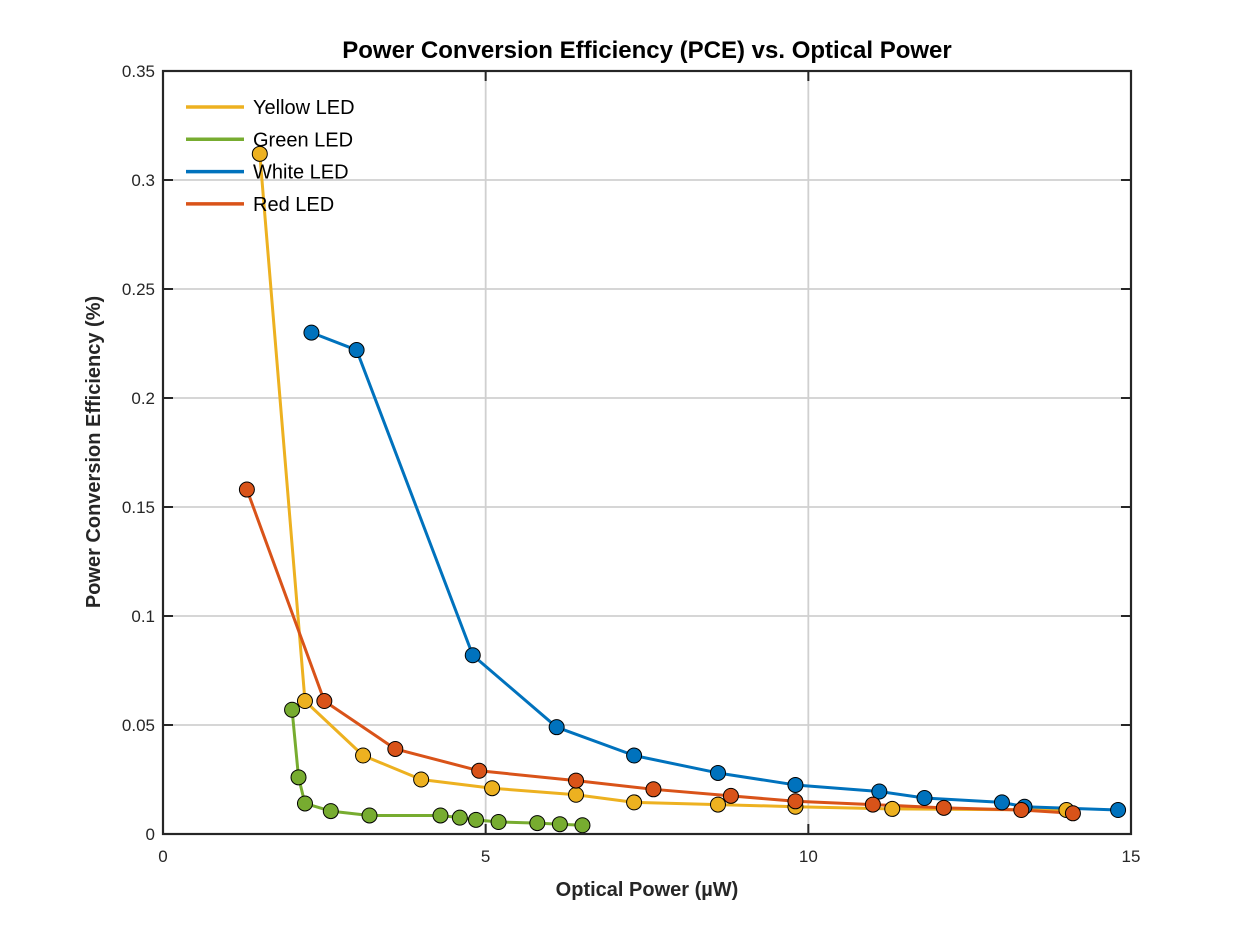 This screenshot has width=1250, height=938. Describe the element at coordinates (293, 205) in the screenshot. I see `legend-entry: Red LED` at that location.